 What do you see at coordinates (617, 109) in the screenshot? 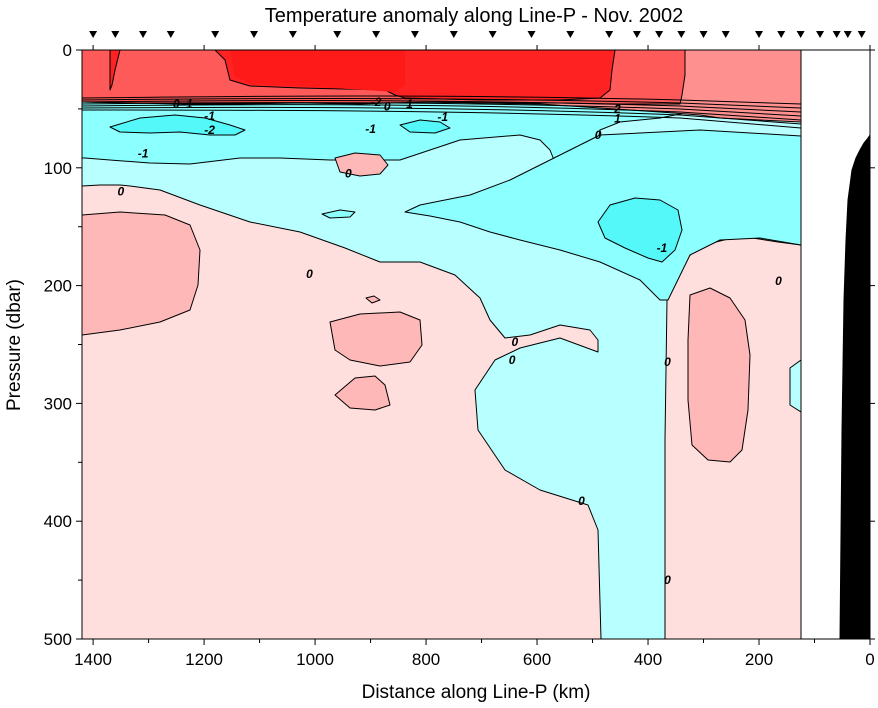
I see `contour-label: 2` at bounding box center [617, 109].